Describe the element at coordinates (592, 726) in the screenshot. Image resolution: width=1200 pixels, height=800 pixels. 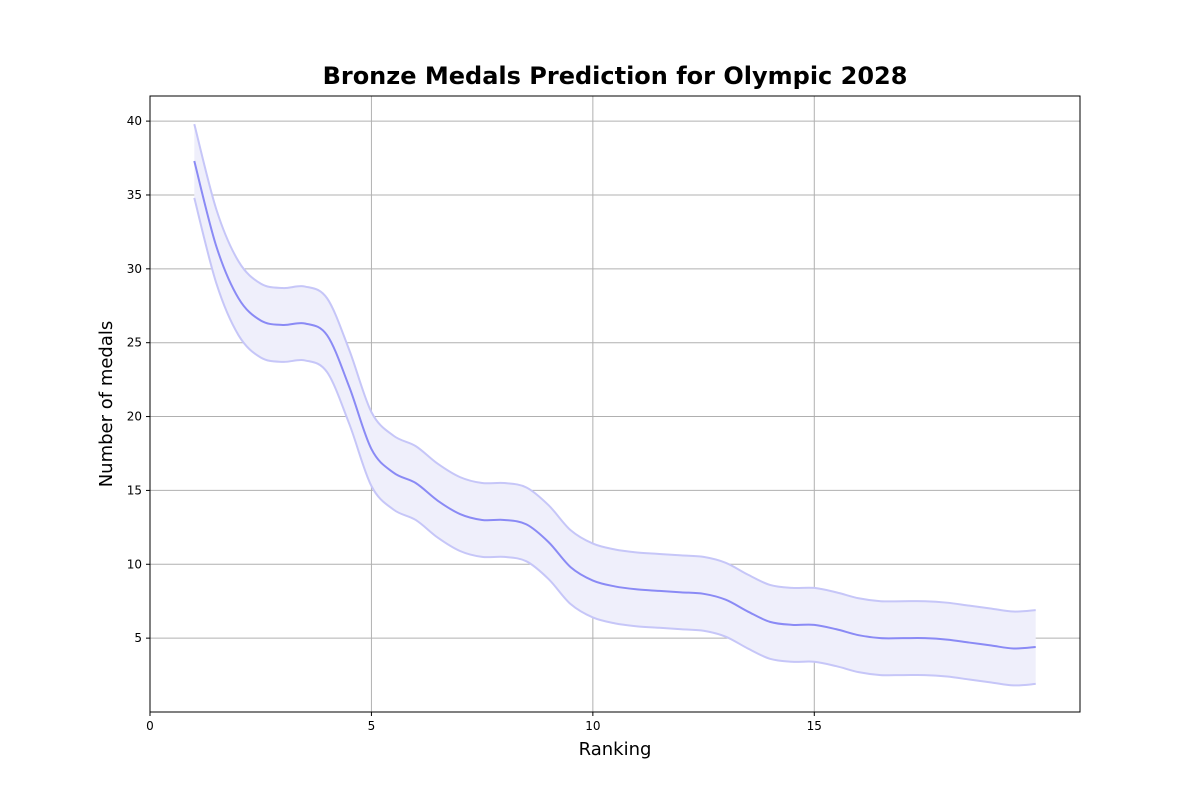
I see `x-tick-label: 10` at that location.